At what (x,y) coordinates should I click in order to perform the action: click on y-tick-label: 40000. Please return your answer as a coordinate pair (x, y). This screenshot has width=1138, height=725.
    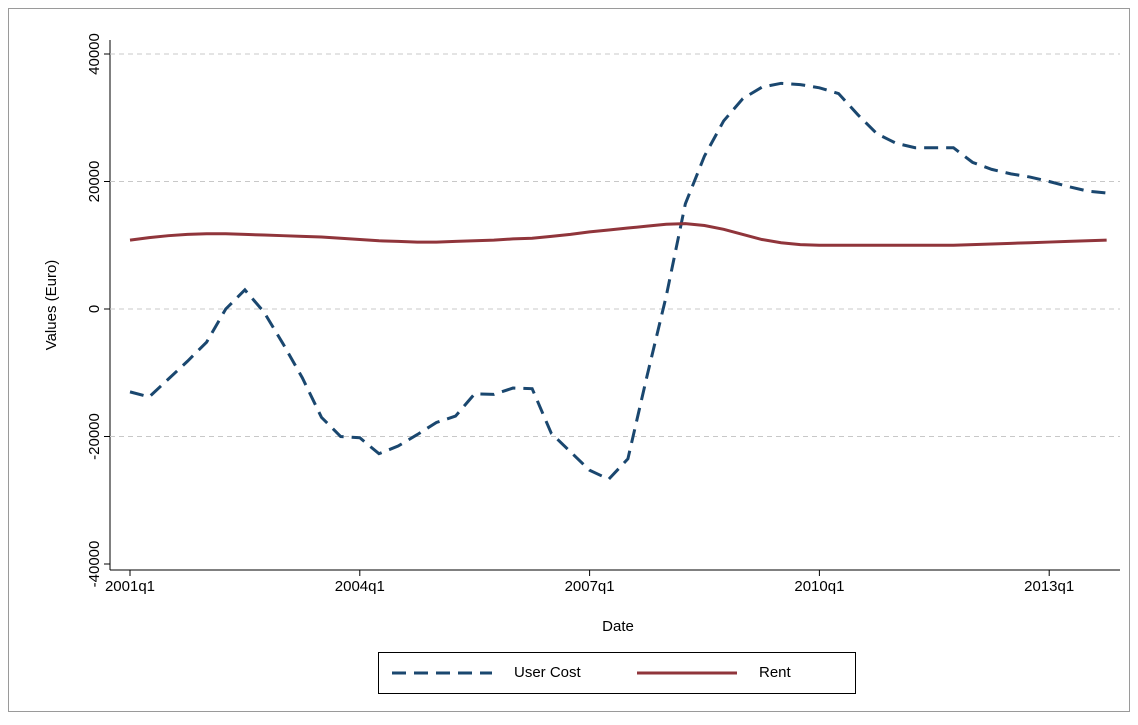
    Looking at the image, I should click on (94, 54).